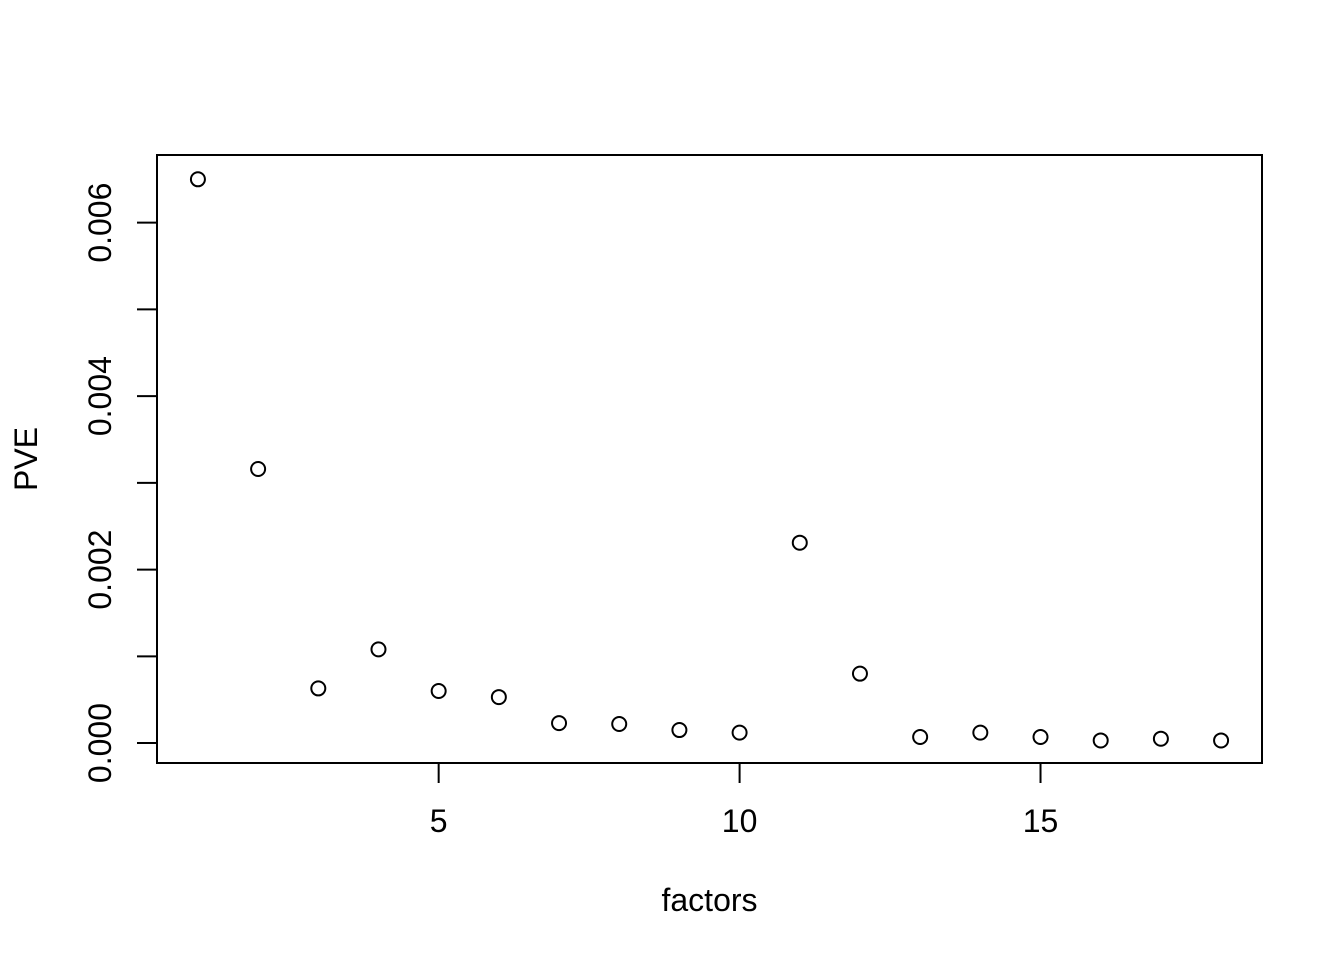 This screenshot has width=1344, height=960. I want to click on y-axis-title: PVE, so click(26, 459).